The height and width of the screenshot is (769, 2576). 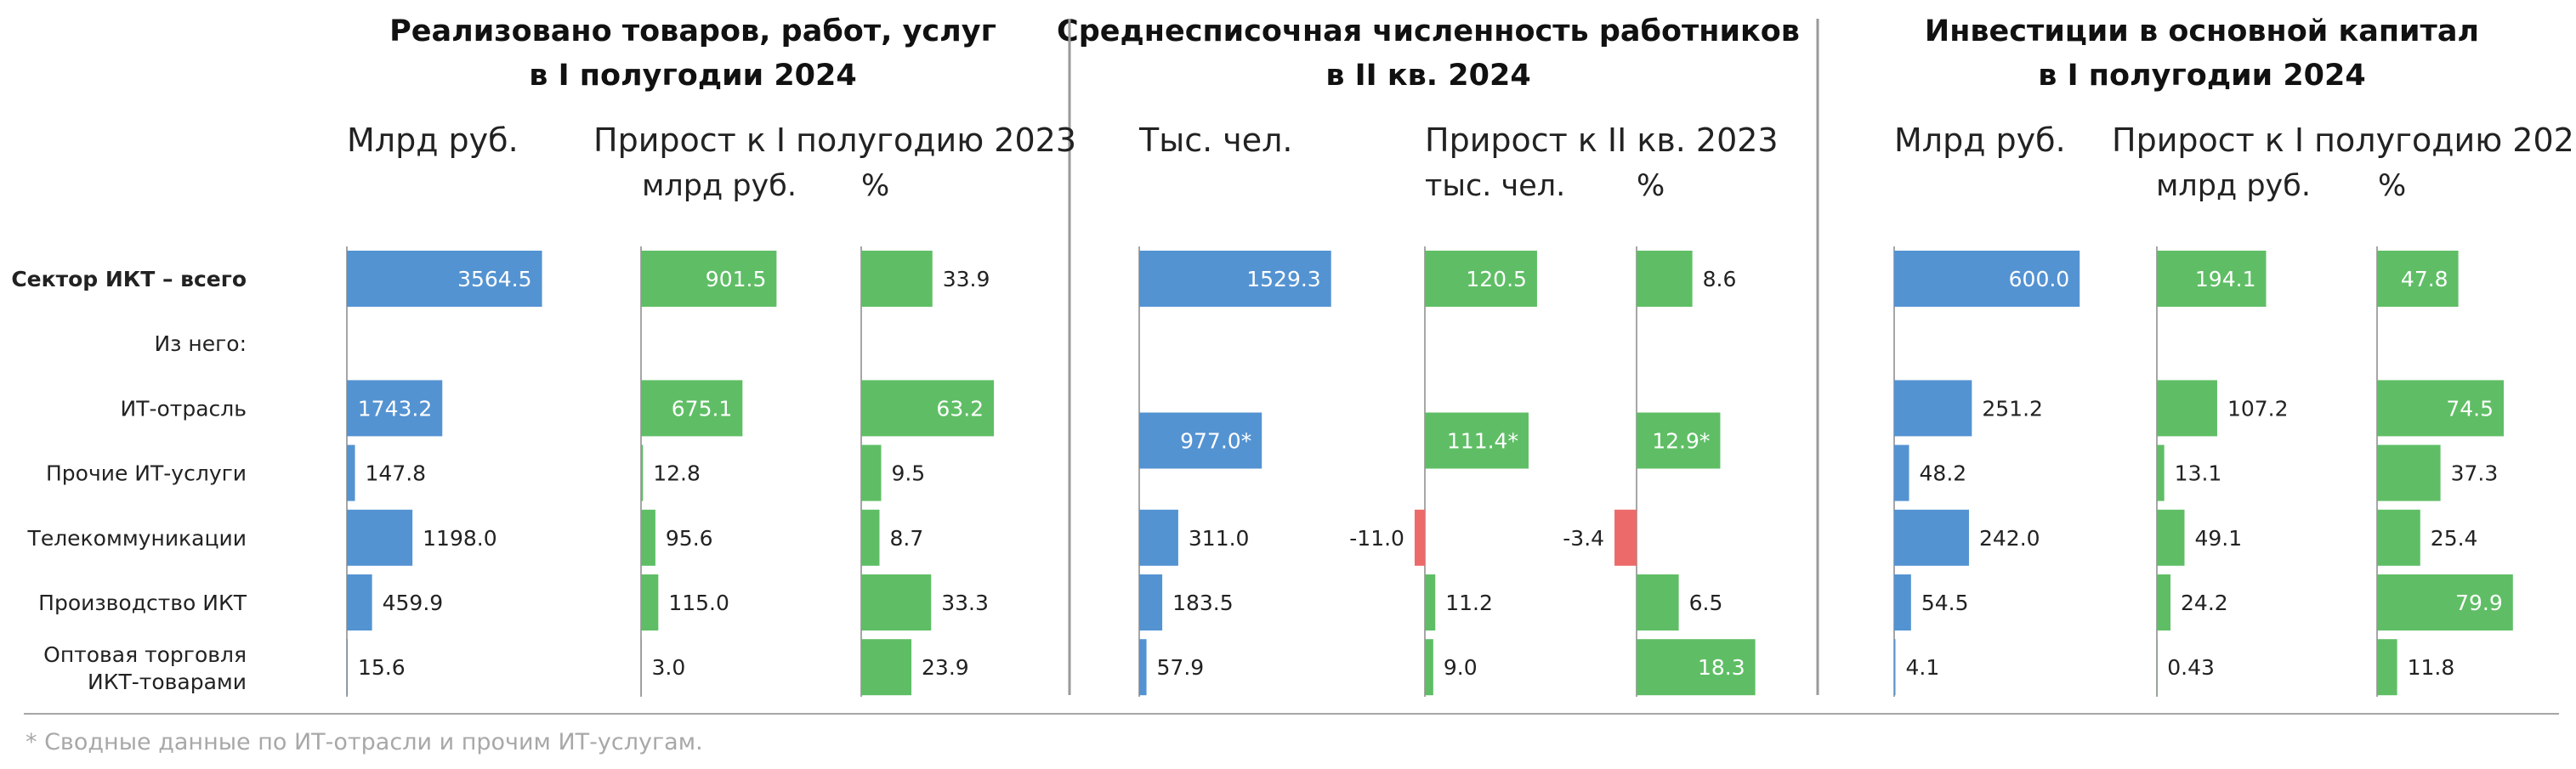 I want to click on bar-value-label: 33.3, so click(x=965, y=603).